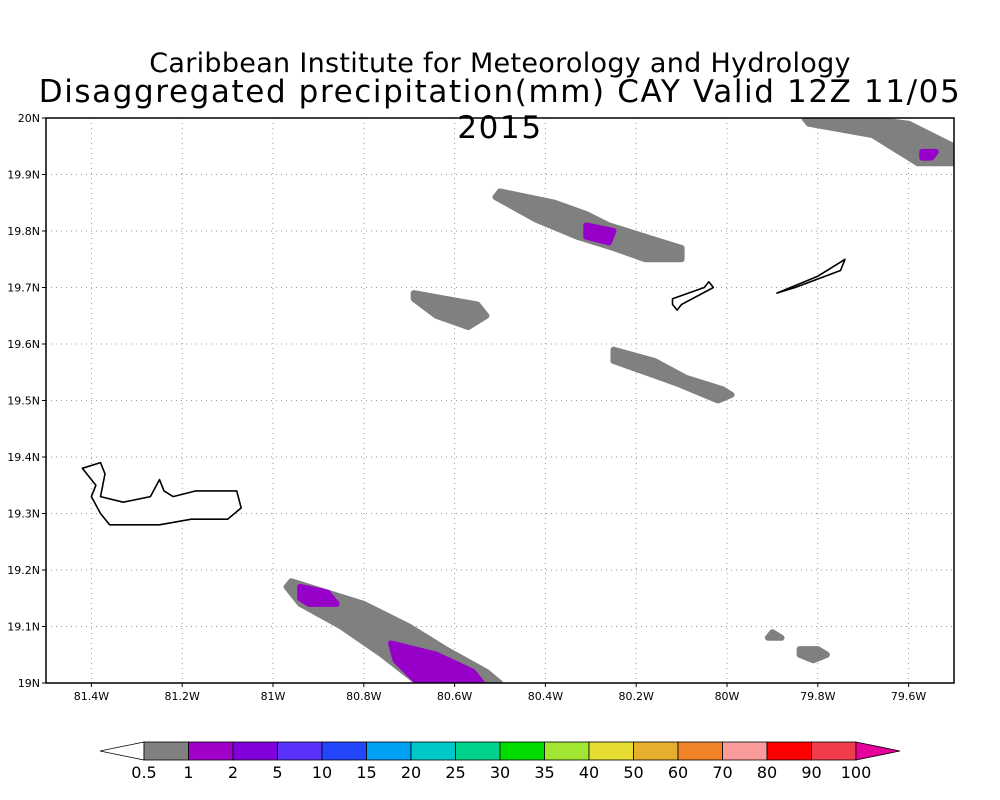  Describe the element at coordinates (589, 772) in the screenshot. I see `colorbar-label-10: 40` at that location.